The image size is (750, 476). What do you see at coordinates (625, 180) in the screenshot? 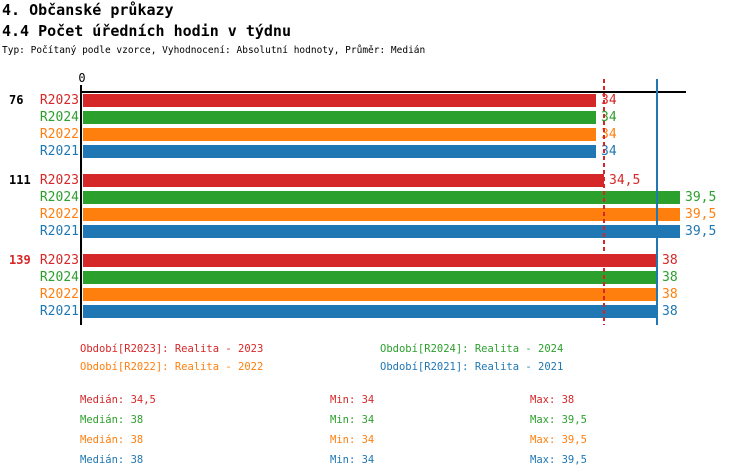
I see `bar-value-label: 34,5` at bounding box center [625, 180].